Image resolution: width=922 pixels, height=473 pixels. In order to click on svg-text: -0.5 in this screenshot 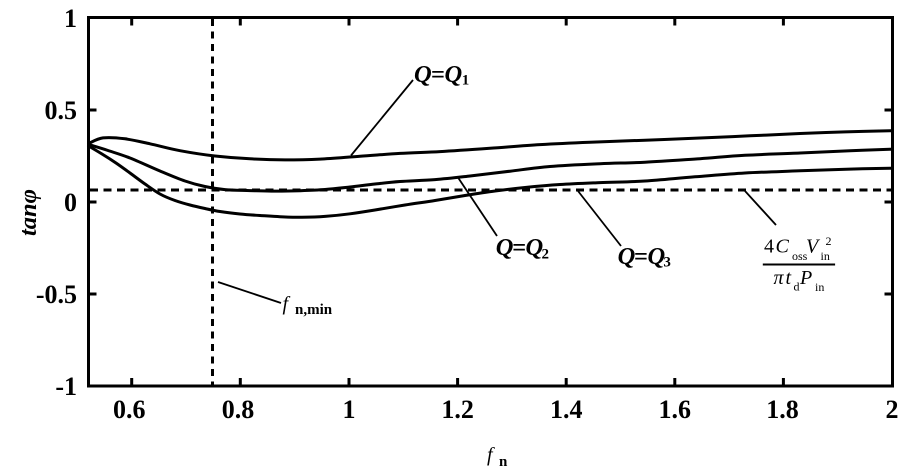, I will do `click(56, 294)`.